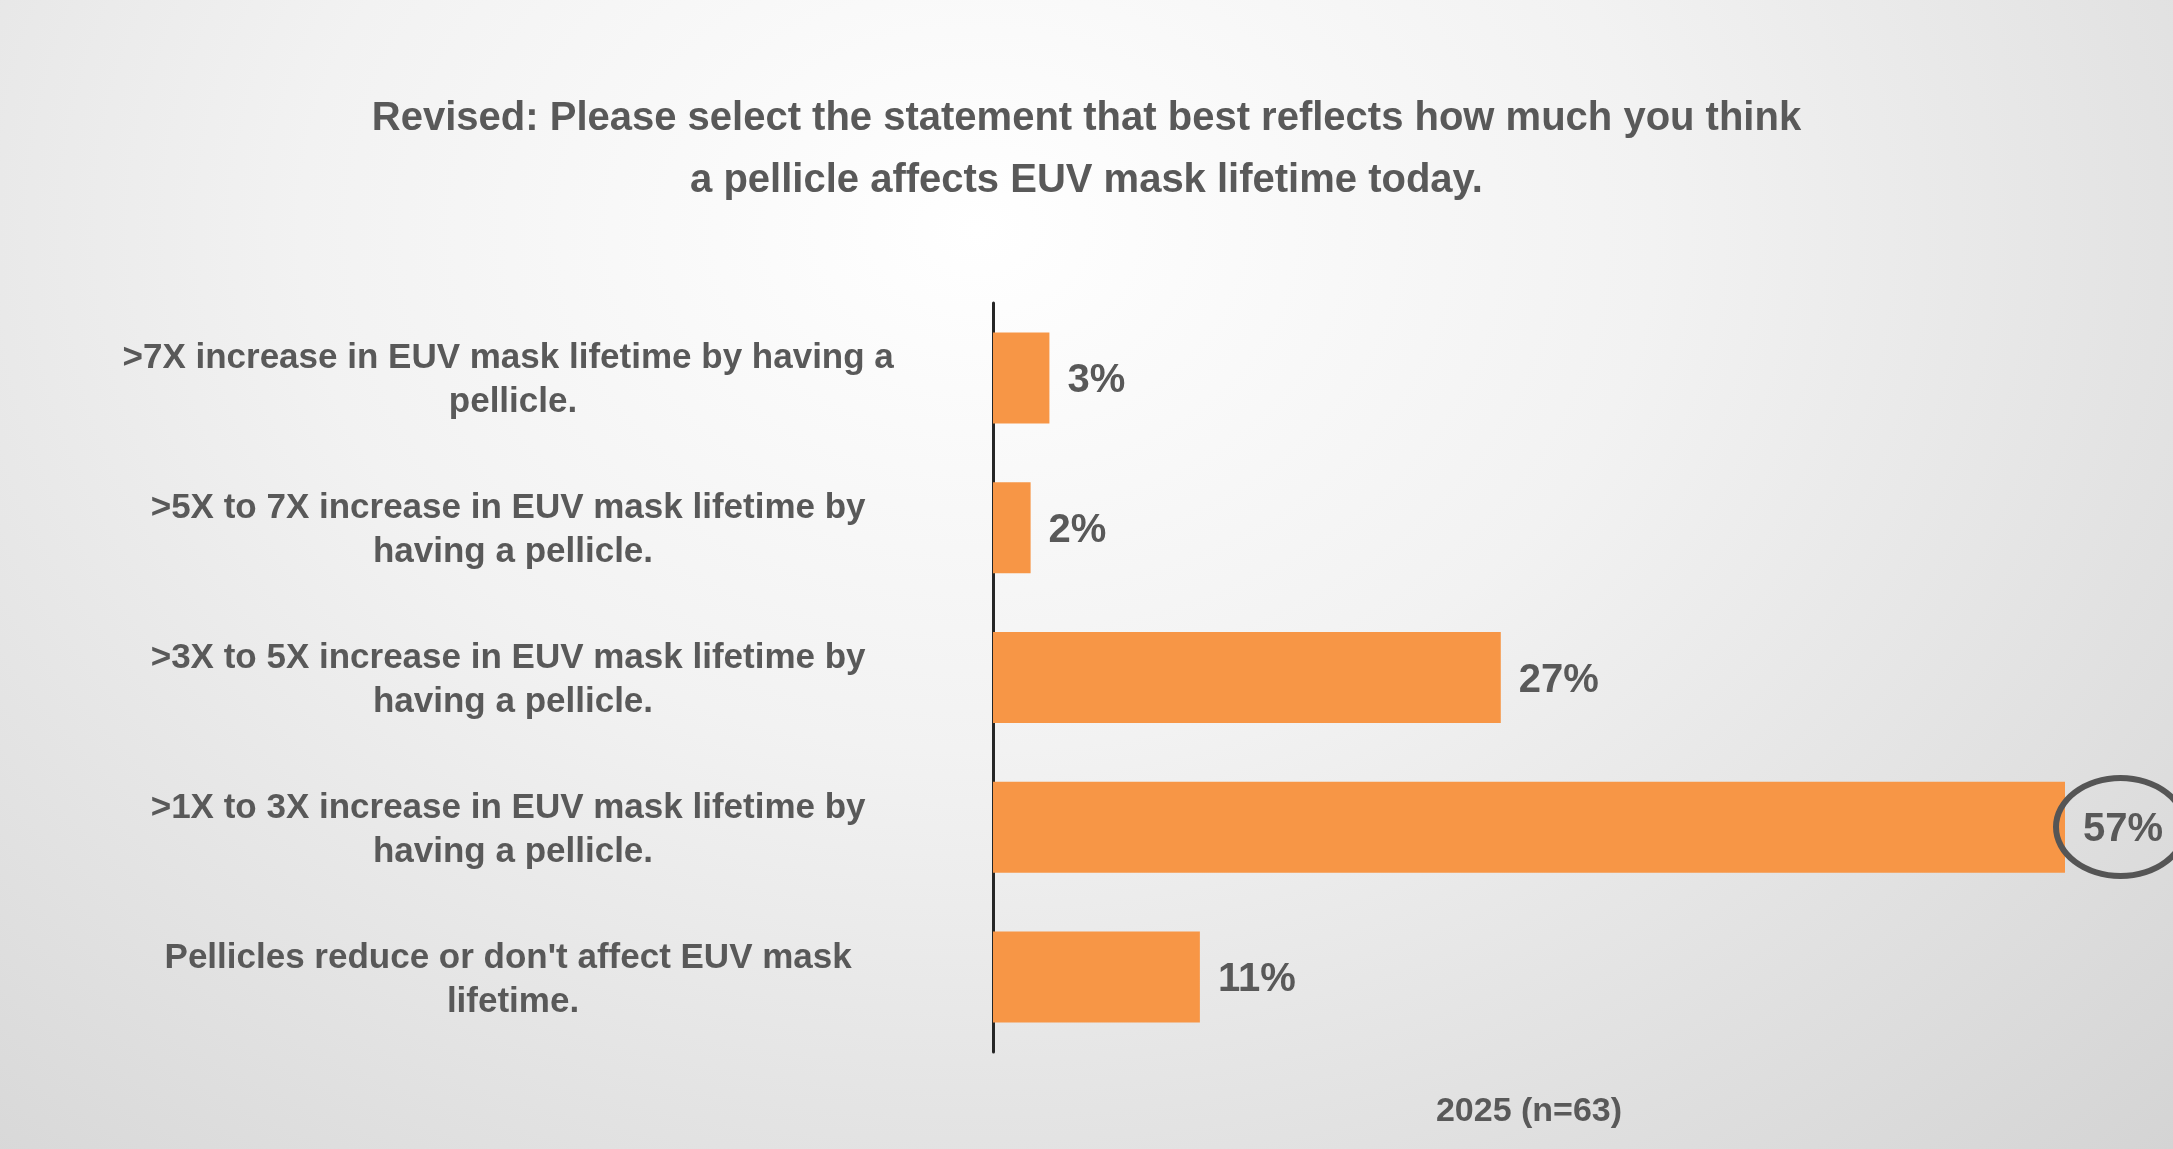 The height and width of the screenshot is (1149, 2173). What do you see at coordinates (513, 677) in the screenshot?
I see `y-tick-label: >3X to 5X increase in EUV mask lifetime by having a pellicle.` at bounding box center [513, 677].